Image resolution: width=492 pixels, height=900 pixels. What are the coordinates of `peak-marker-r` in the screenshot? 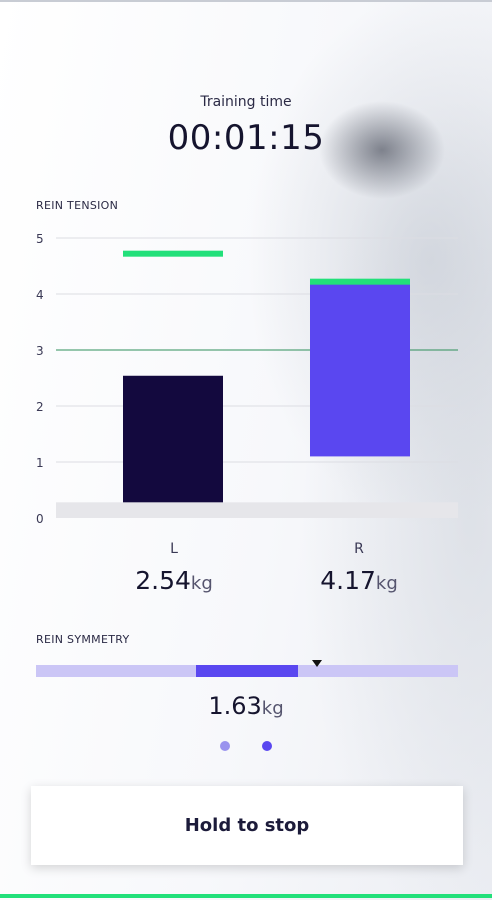 It's located at (360, 281).